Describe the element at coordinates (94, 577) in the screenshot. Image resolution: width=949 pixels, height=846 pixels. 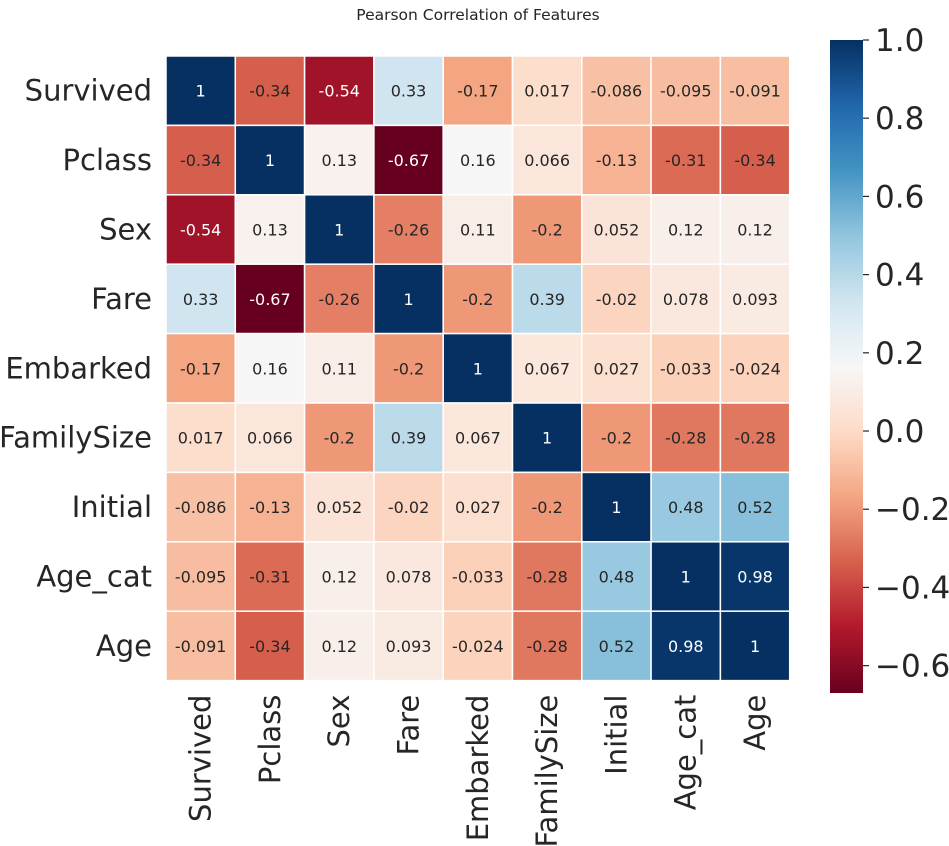
I see `row-label: Age_cat` at that location.